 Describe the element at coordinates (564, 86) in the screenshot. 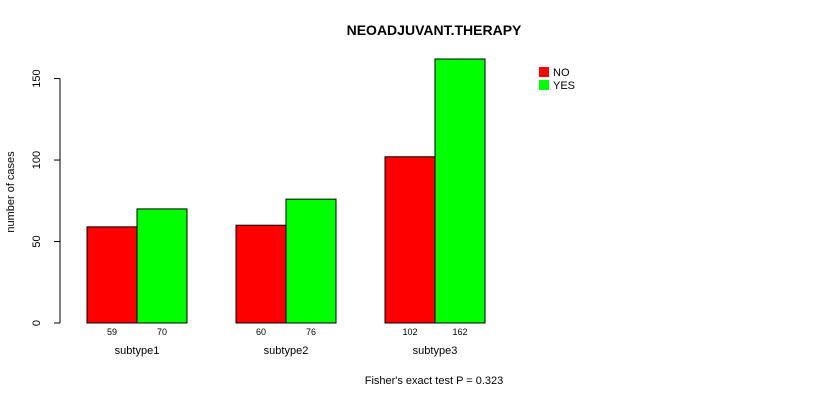

I see `legend-label-yes: YES` at that location.